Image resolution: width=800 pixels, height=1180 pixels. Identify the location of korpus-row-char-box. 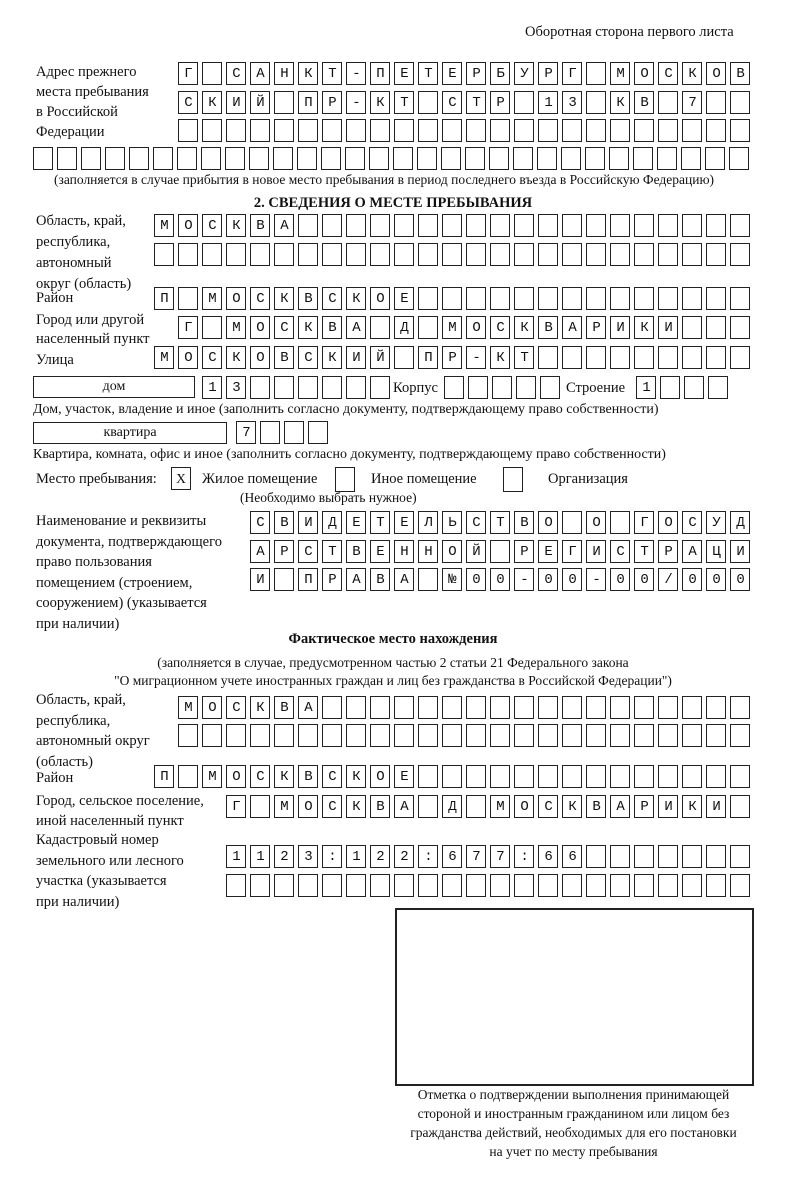
(478, 387).